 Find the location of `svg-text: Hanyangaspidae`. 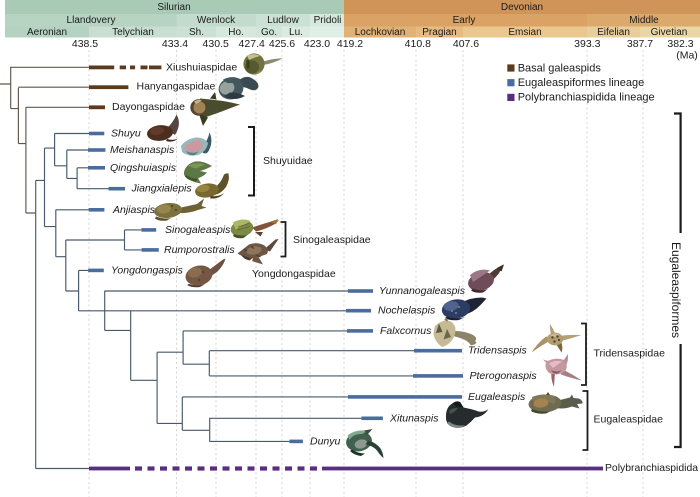

svg-text: Hanyangaspidae is located at coordinates (176, 87).